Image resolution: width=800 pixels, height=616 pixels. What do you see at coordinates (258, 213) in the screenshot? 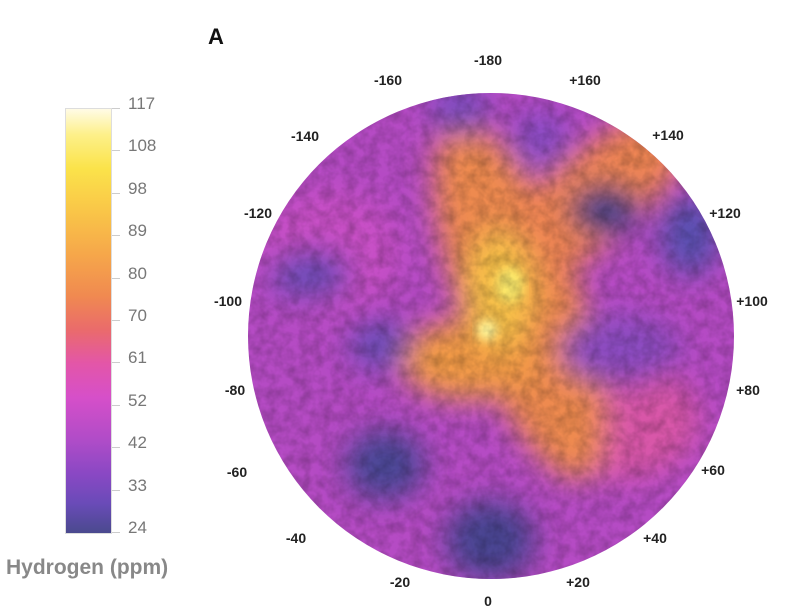
I see `longitude-label: -120` at bounding box center [258, 213].